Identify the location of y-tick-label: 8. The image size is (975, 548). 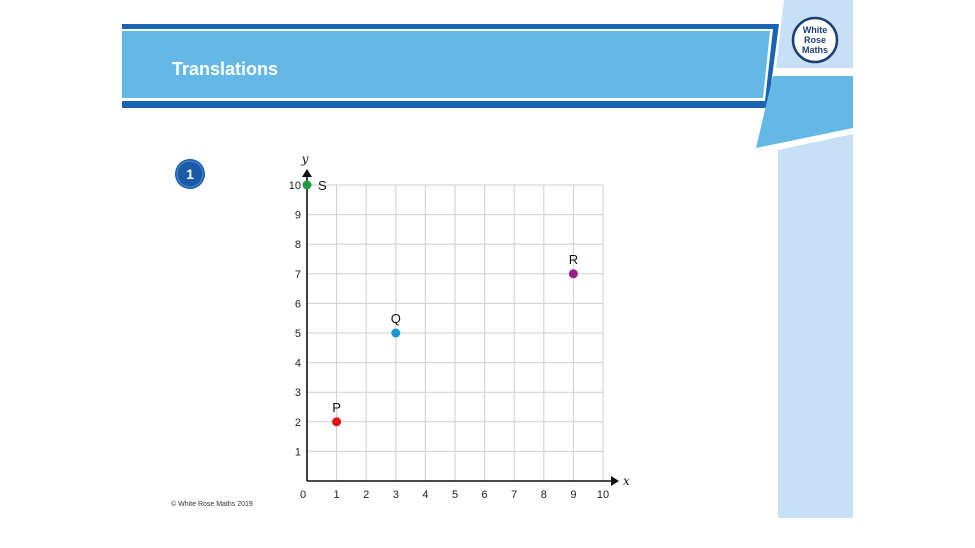
(298, 245).